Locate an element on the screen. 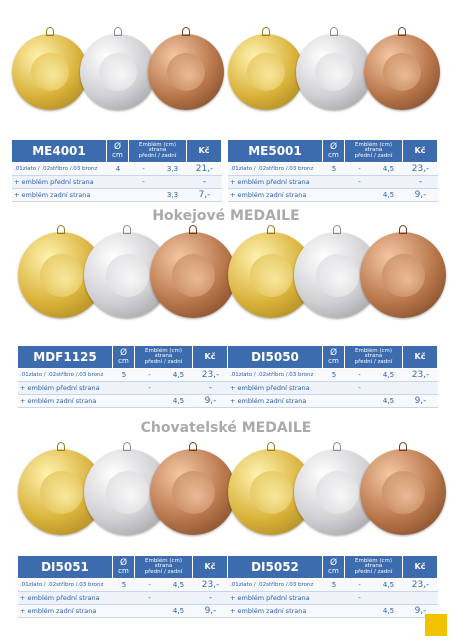  product-code: DI5052 is located at coordinates (275, 567).